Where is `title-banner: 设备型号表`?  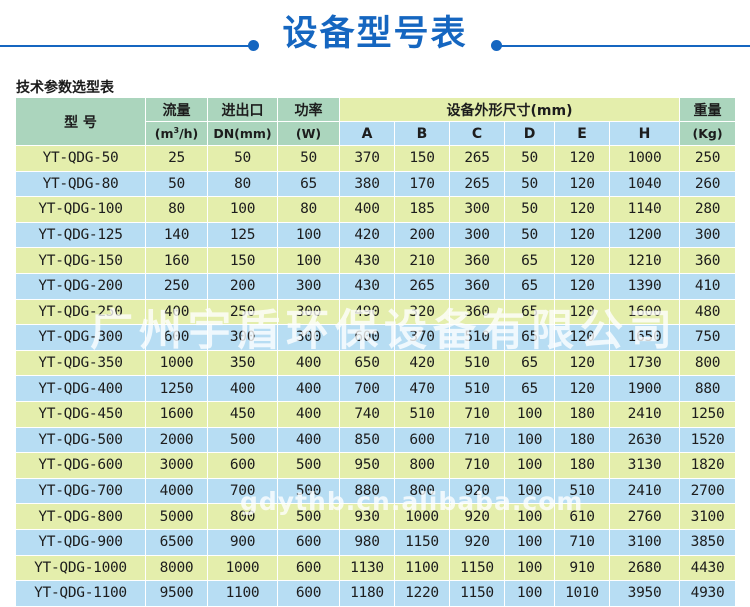 title-banner: 设备型号表 is located at coordinates (375, 38).